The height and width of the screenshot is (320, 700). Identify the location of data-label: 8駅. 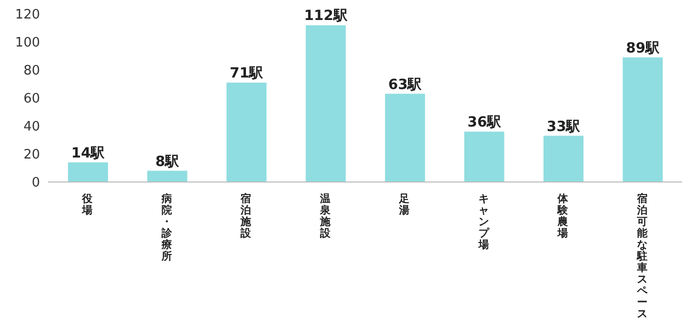
(167, 162).